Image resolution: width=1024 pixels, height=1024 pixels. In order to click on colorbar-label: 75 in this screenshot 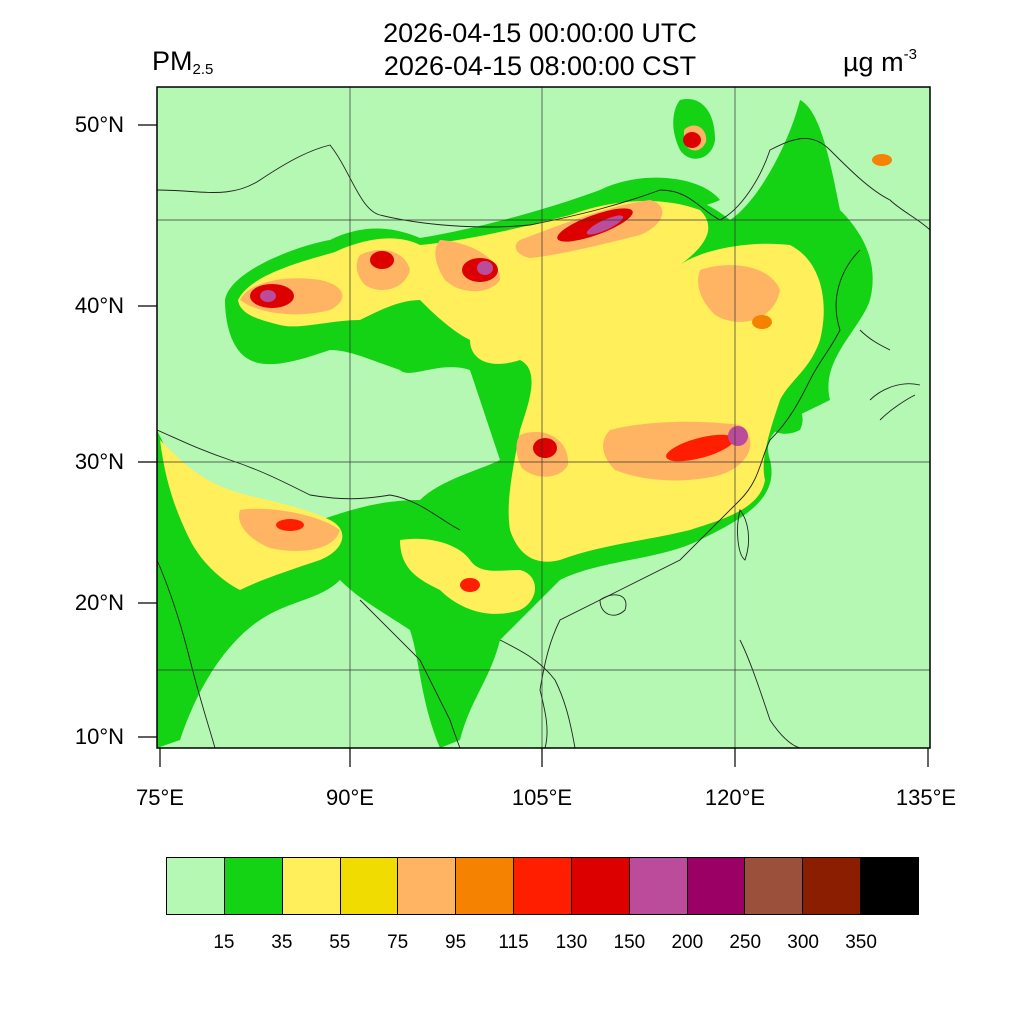, I will do `click(398, 942)`.